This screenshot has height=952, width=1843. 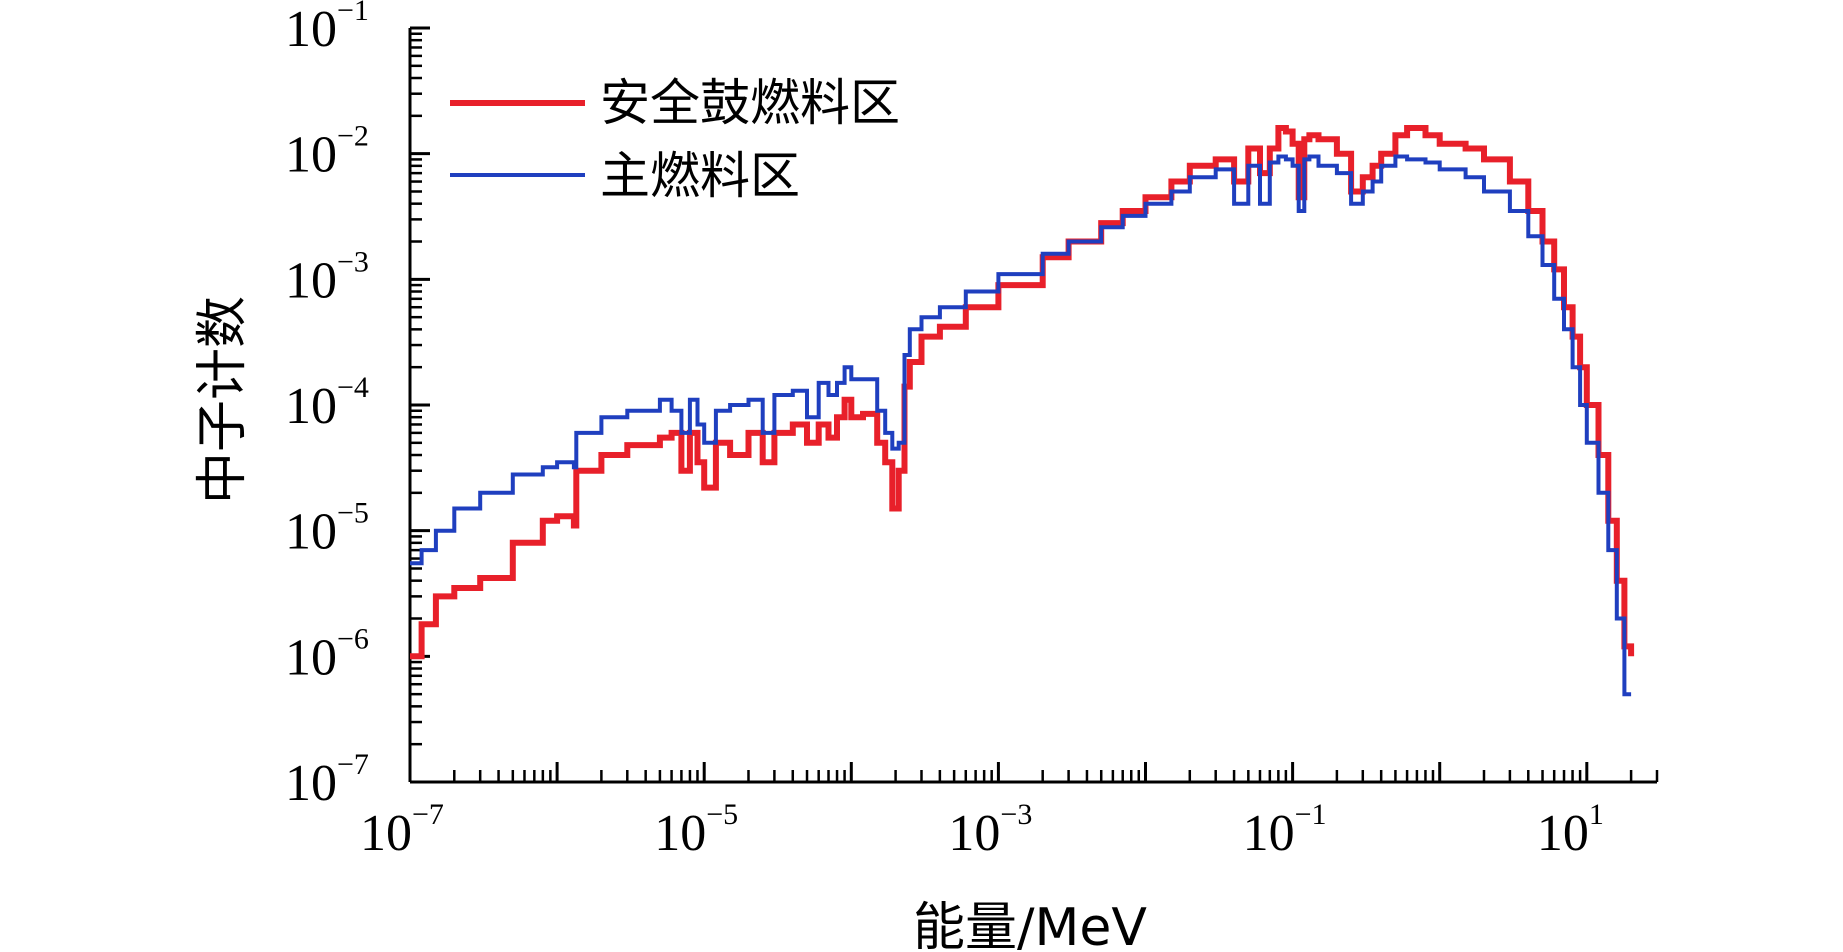 What do you see at coordinates (990, 830) in the screenshot?
I see `x-tick-label: 10⁻³` at bounding box center [990, 830].